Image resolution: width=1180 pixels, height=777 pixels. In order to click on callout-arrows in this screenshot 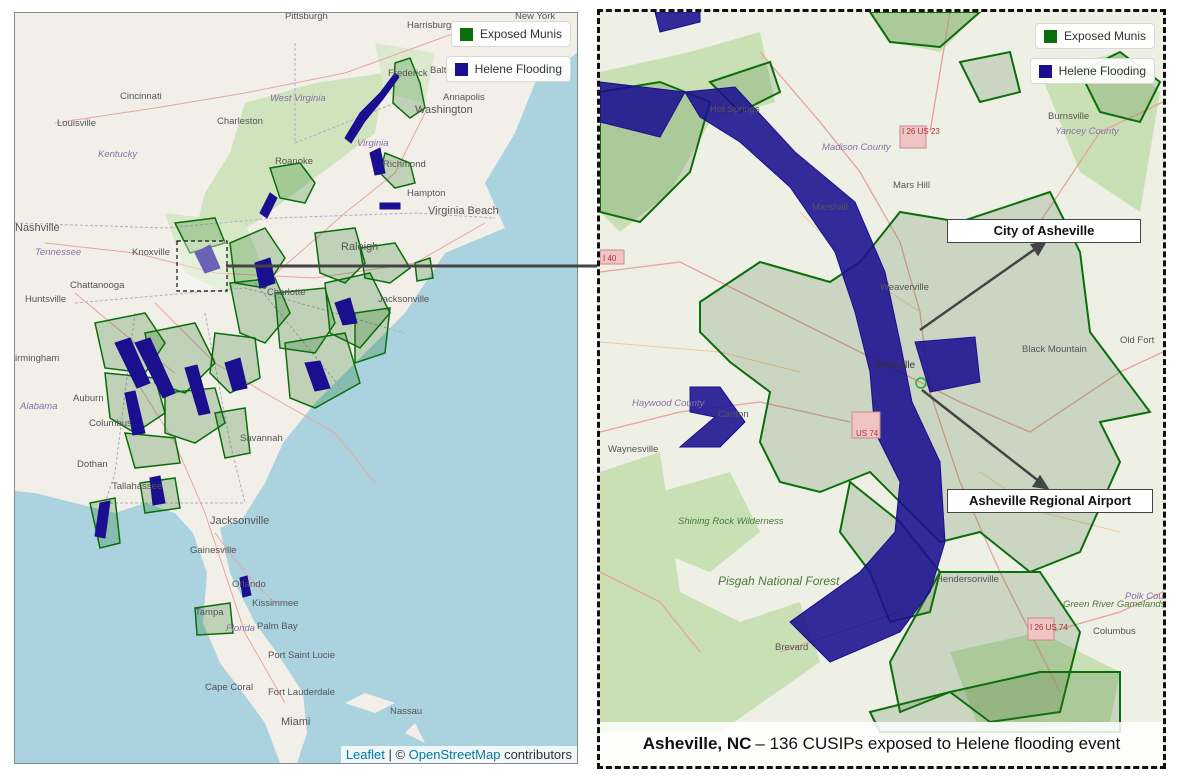, I will do `click(984, 365)`.